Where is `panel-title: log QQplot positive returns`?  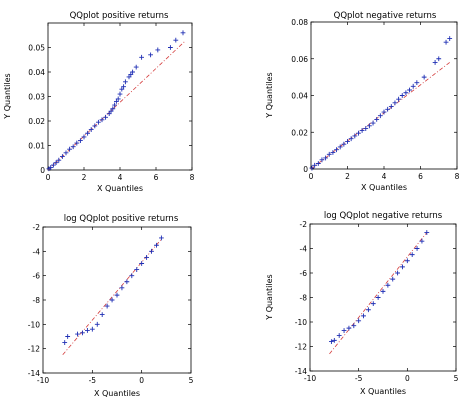
panel-title: log QQplot positive returns is located at coordinates (121, 219).